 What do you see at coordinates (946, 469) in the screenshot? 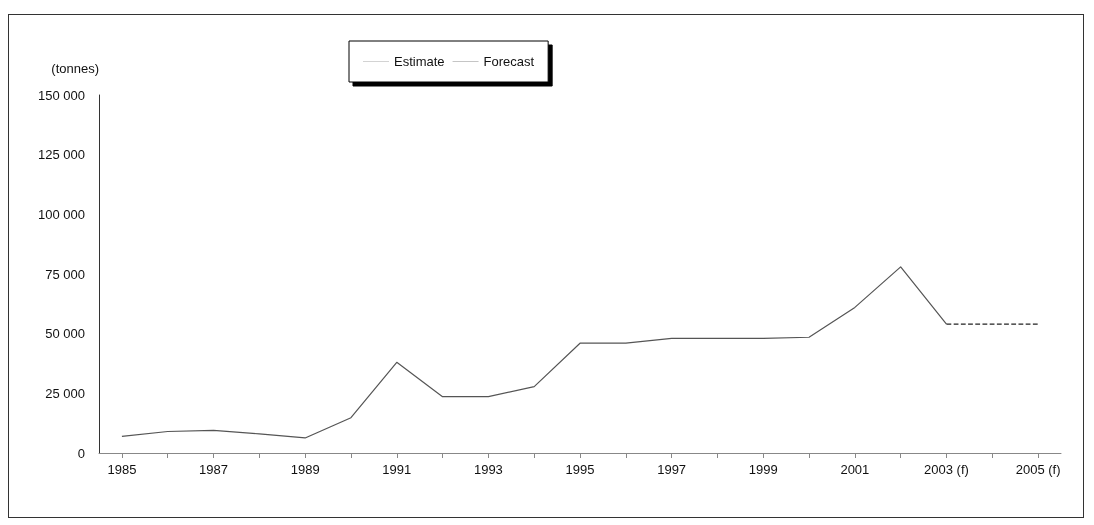
I see `x-tick-label: 2003 (f)` at bounding box center [946, 469].